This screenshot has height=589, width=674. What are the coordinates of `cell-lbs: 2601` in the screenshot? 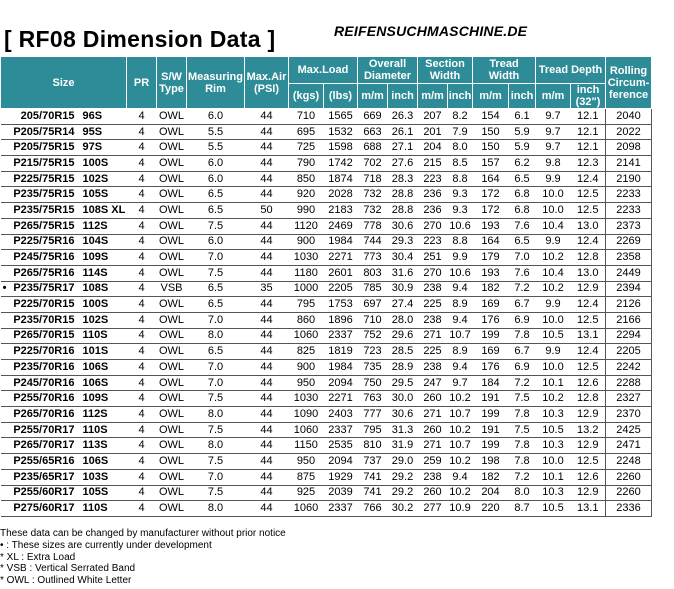 It's located at (340, 273).